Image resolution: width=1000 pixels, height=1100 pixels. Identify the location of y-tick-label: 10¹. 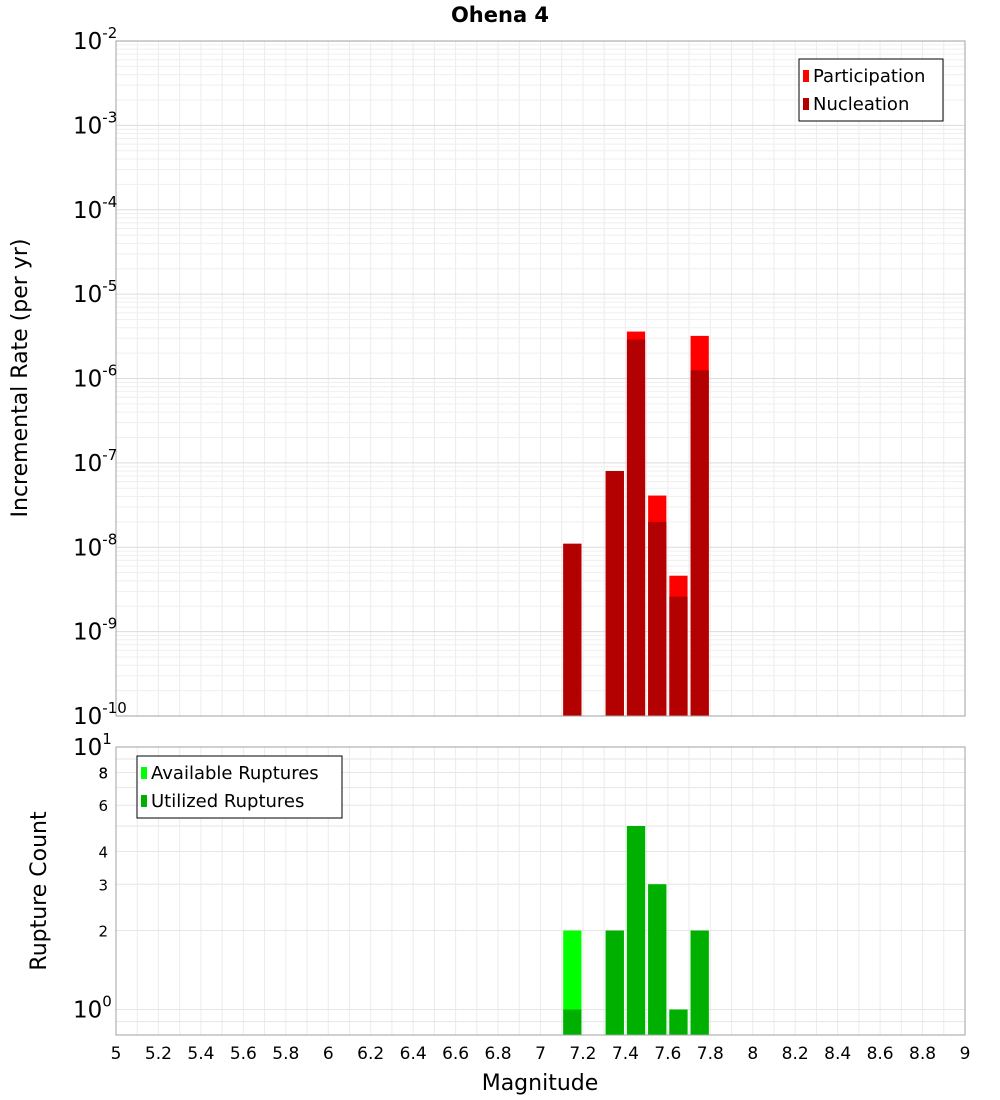
(92, 745).